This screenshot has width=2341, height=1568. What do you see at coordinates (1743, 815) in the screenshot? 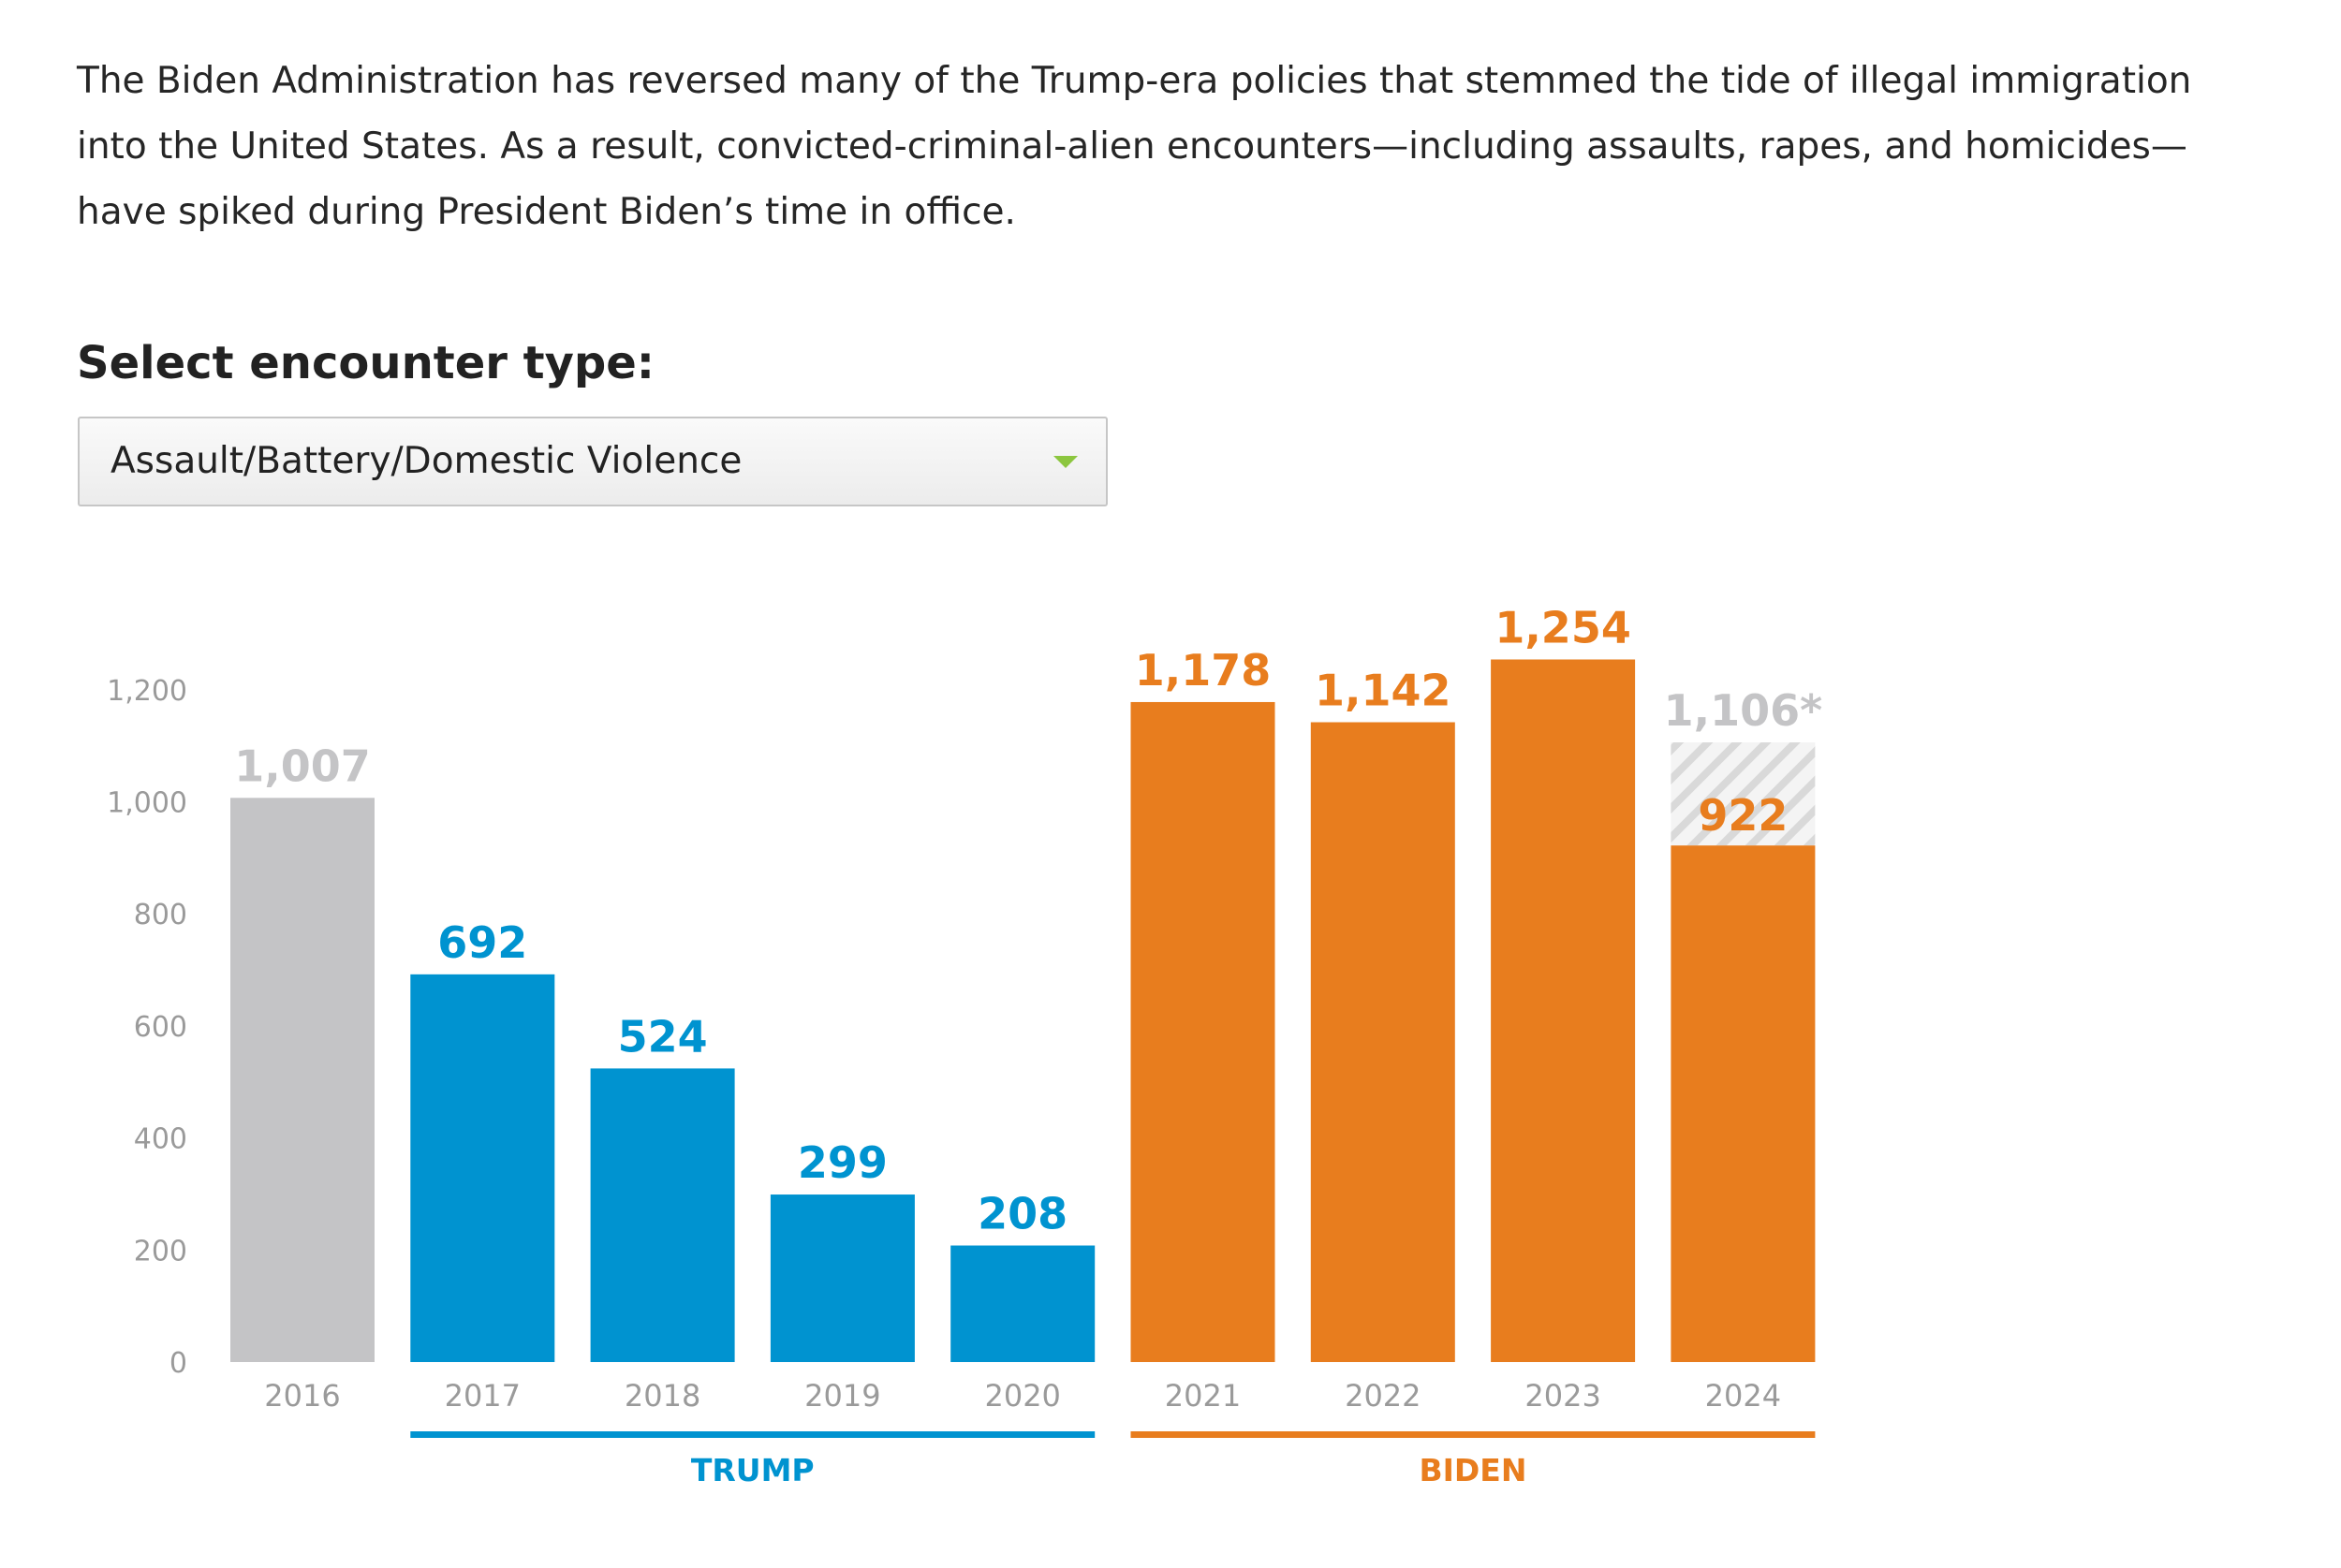
I see `value-label-2024: 922` at bounding box center [1743, 815].